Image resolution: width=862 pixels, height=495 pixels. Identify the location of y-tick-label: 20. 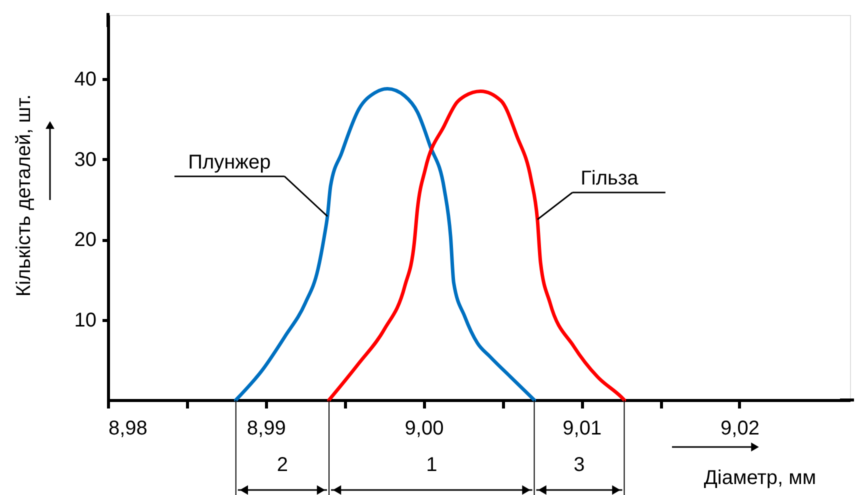
(85, 240).